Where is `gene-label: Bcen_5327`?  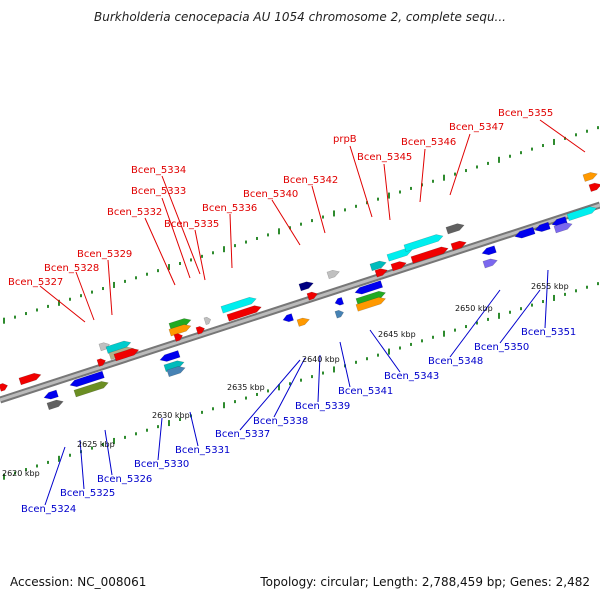
gene-label: Bcen_5327 is located at coordinates (35, 282).